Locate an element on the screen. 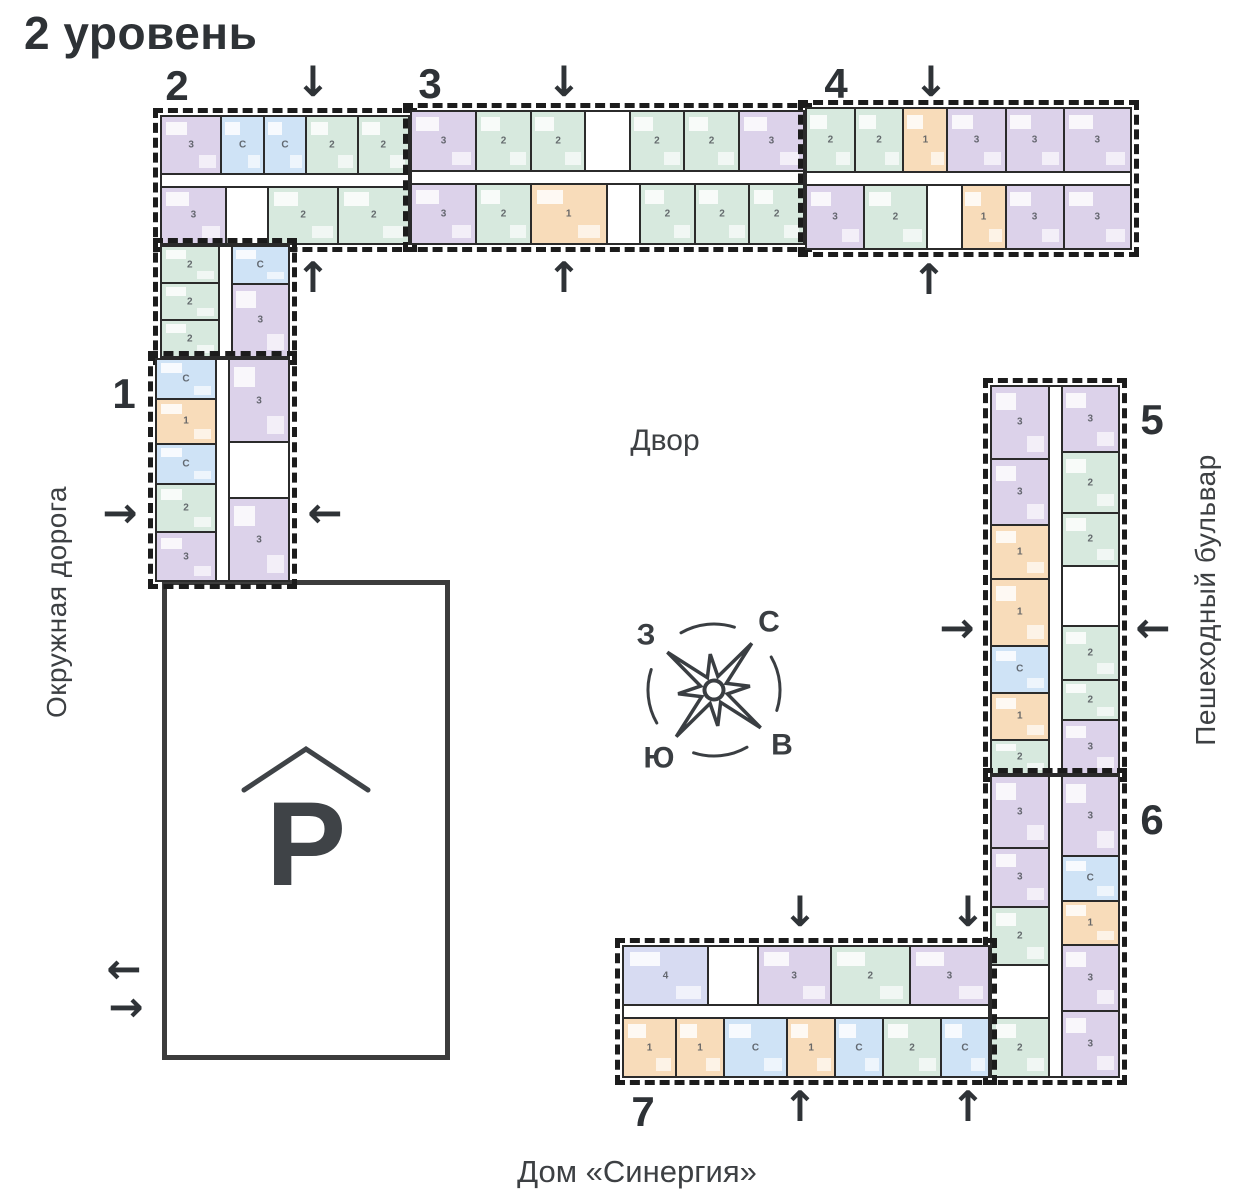  apartment-strip: 3 3 2 2 is located at coordinates (1020, 927).